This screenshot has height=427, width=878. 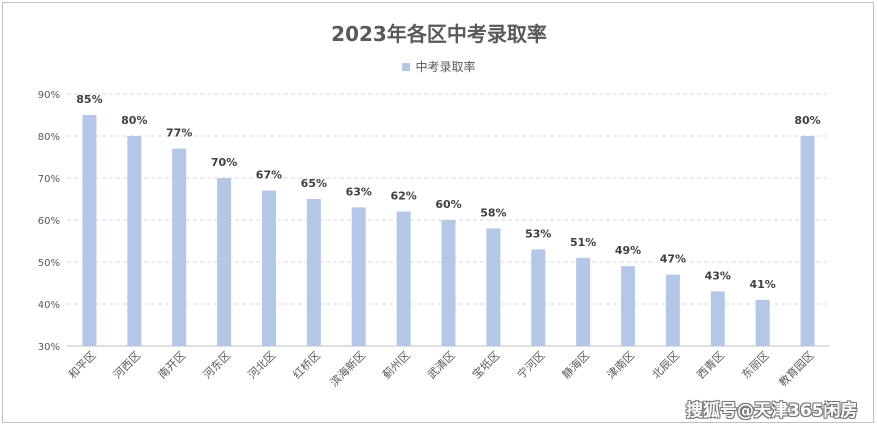 I want to click on y-tick-label: 70%, so click(x=49, y=179).